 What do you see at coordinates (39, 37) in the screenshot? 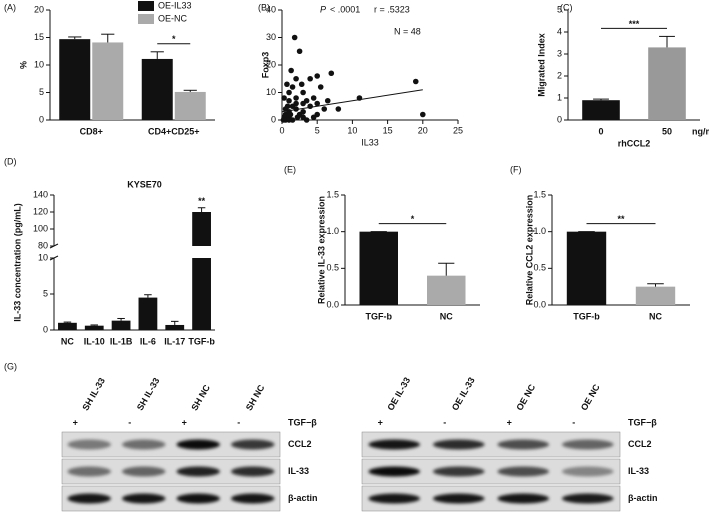
I see `y-tick-label: 15` at bounding box center [39, 37].